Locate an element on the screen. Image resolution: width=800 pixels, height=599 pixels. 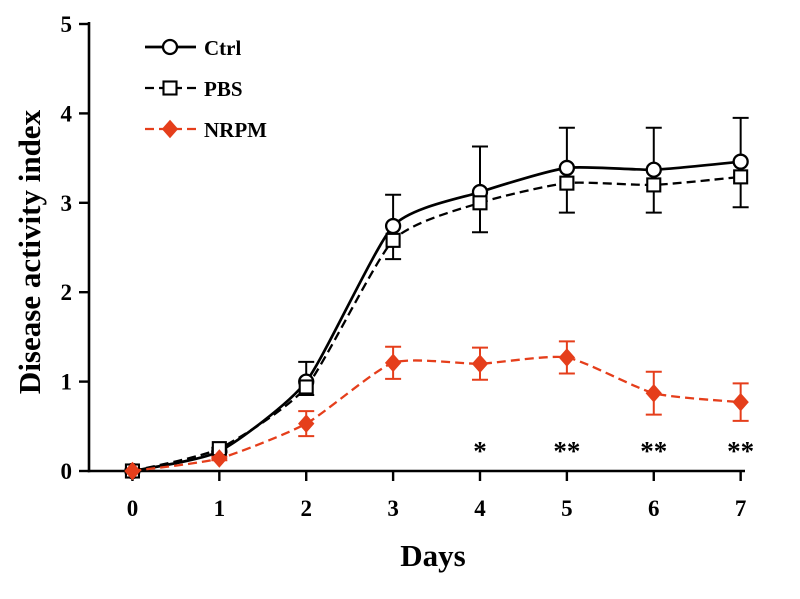
legend-item-nrpm: NRPM is located at coordinates (206, 130).